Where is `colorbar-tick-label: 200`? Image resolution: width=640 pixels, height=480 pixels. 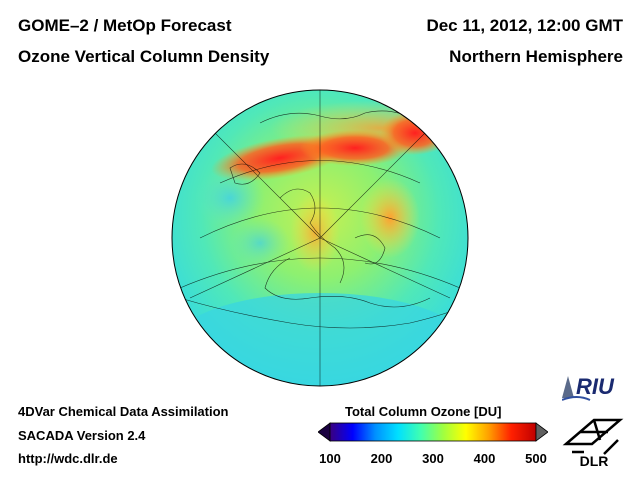
colorbar-tick-label: 200 is located at coordinates (381, 458).